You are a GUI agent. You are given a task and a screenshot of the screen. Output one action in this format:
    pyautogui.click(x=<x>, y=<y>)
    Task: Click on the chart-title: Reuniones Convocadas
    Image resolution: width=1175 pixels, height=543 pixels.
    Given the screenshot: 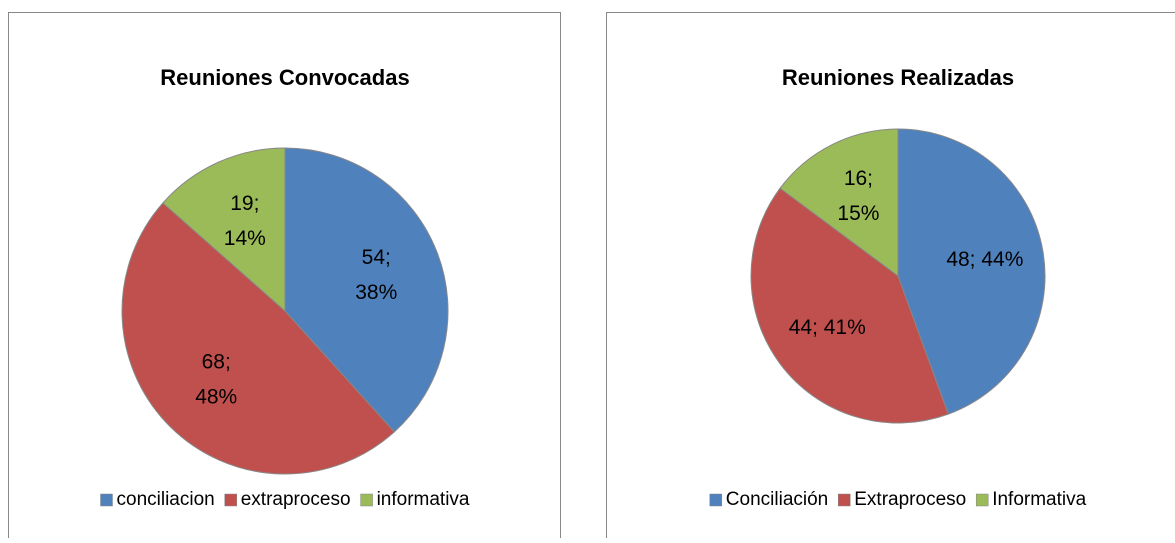 What is the action you would take?
    pyautogui.click(x=284, y=77)
    